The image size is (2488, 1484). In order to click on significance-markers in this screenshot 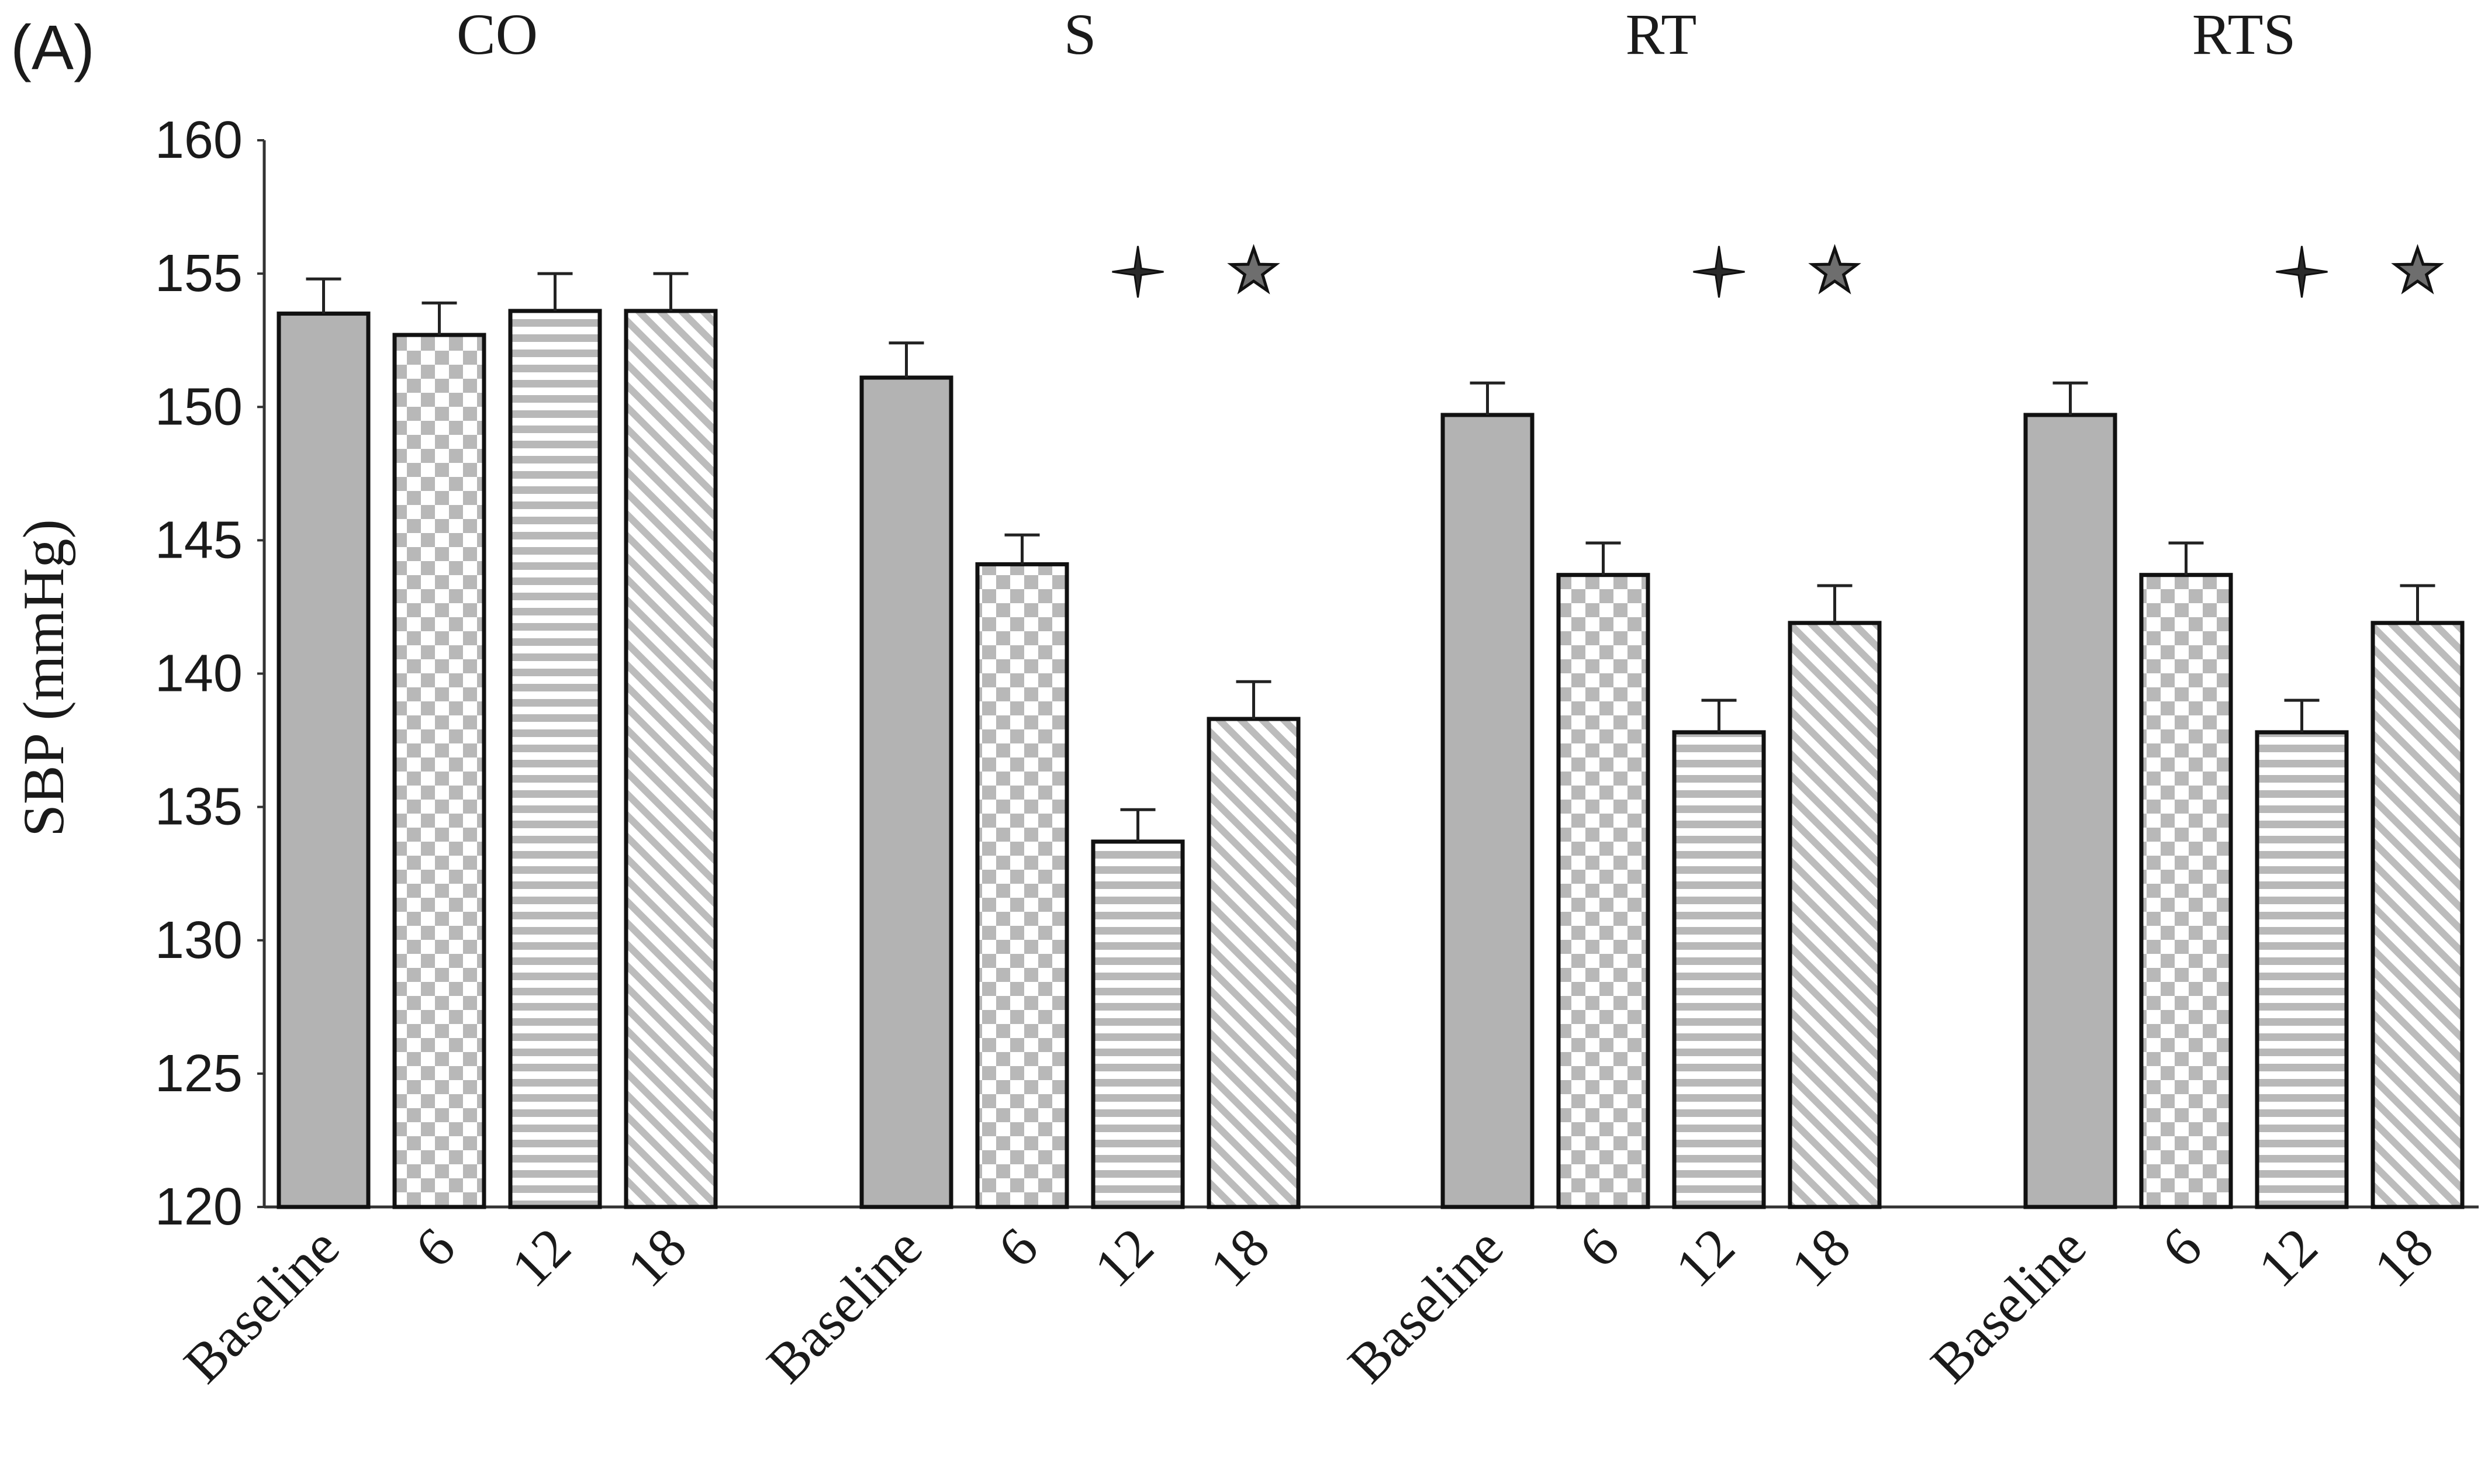, I will do `click(1778, 271)`.